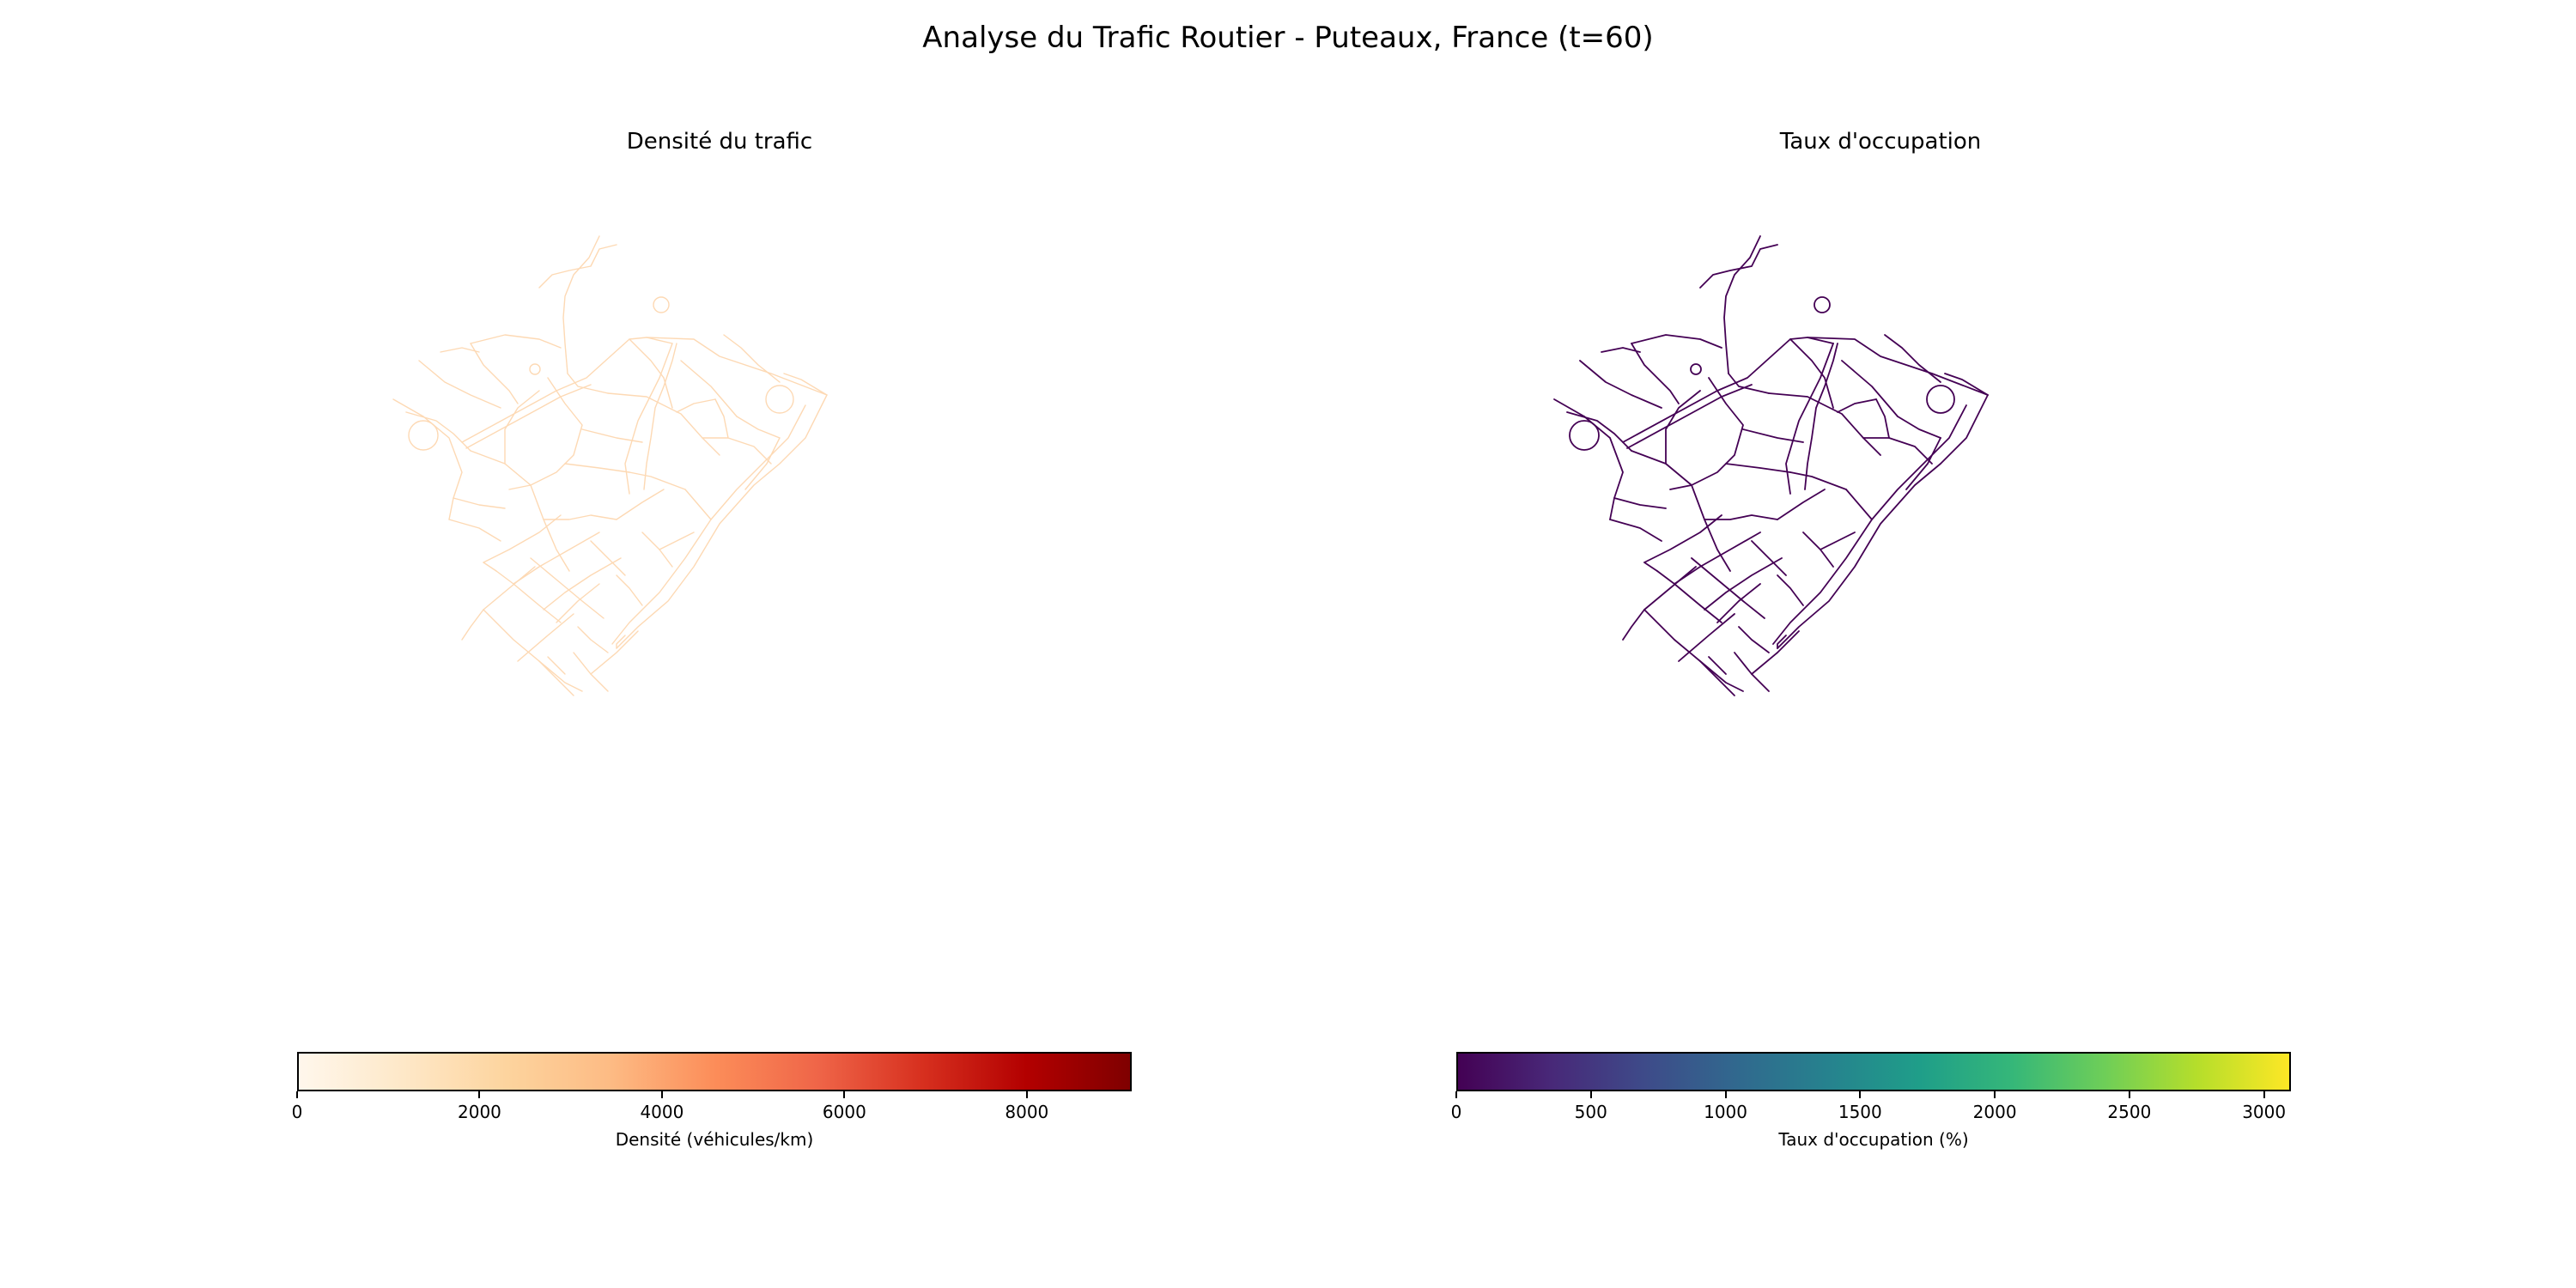 This screenshot has width=2576, height=1288. What do you see at coordinates (2265, 1112) in the screenshot?
I see `occupancy-colorbar-tick-label: 3000` at bounding box center [2265, 1112].